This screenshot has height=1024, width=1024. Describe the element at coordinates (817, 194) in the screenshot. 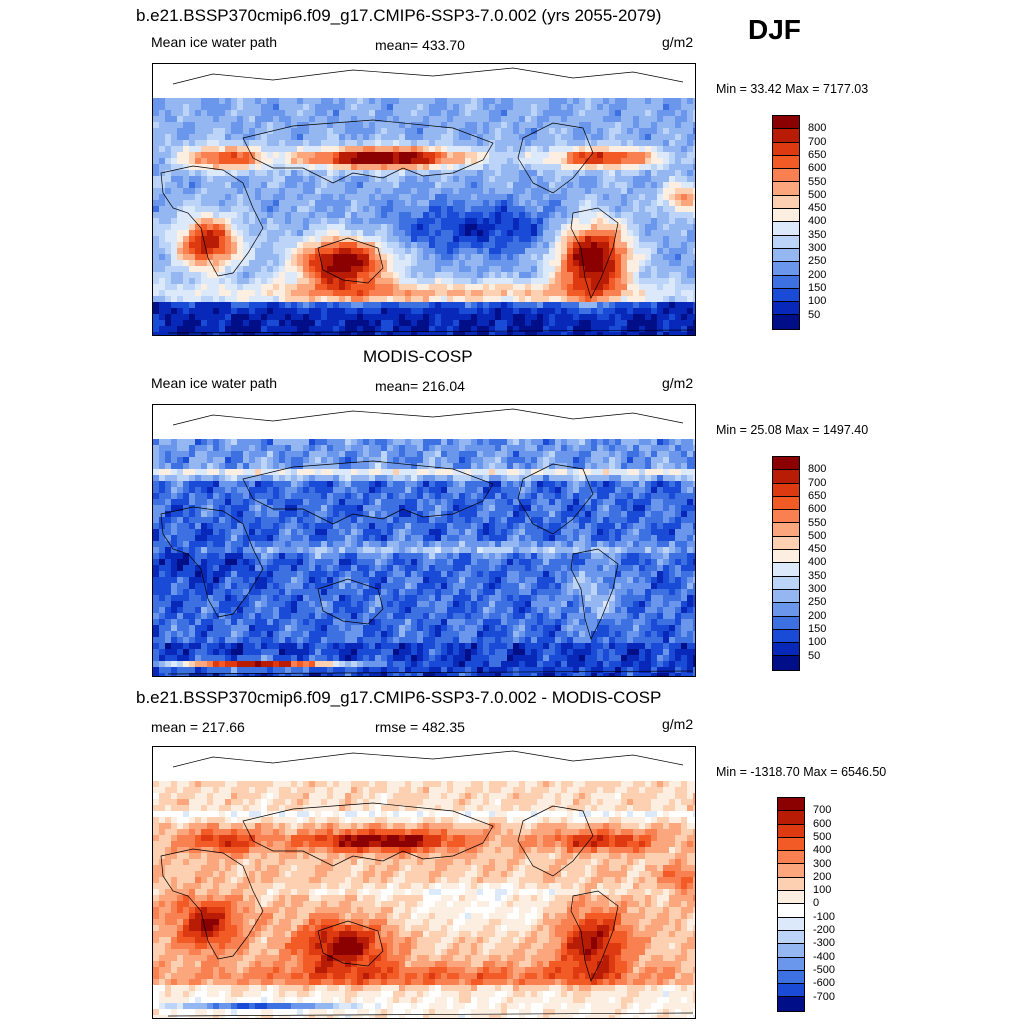

I see `colorbar-tick-label: 500` at that location.